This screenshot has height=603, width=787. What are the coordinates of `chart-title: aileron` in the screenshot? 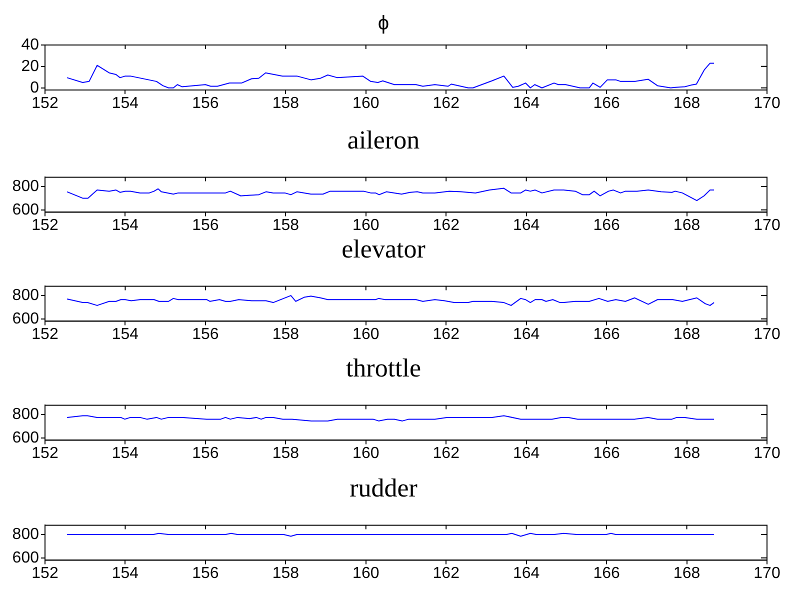 It's located at (383, 139).